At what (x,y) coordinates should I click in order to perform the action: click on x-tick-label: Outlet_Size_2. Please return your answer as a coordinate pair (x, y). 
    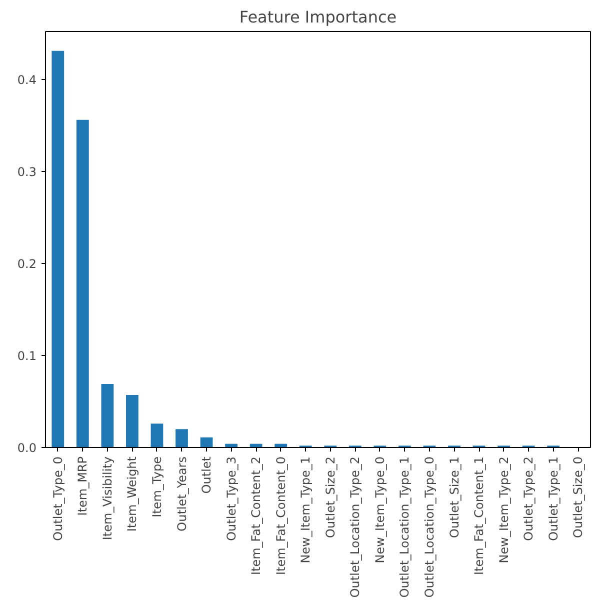
    Looking at the image, I should click on (330, 497).